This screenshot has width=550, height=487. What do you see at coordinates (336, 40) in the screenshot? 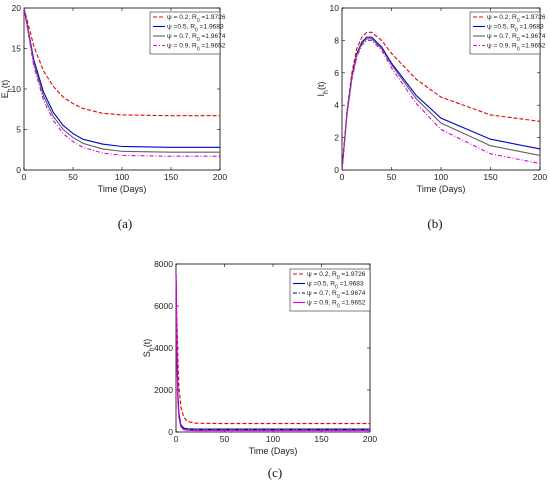
I see `y-tick-label: 8` at bounding box center [336, 40].